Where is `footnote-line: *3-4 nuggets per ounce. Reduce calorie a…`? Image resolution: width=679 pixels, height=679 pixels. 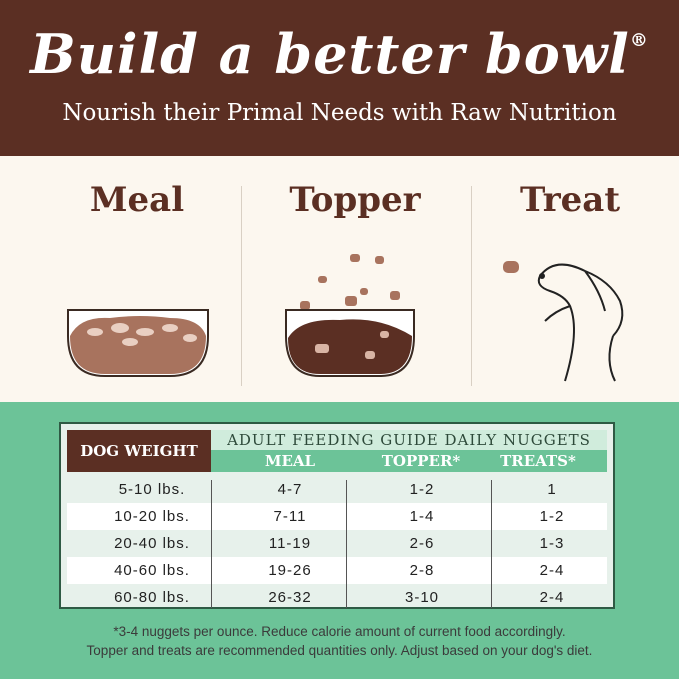
footnote-line: *3-4 nuggets per ounce. Reduce calorie a… is located at coordinates (339, 631).